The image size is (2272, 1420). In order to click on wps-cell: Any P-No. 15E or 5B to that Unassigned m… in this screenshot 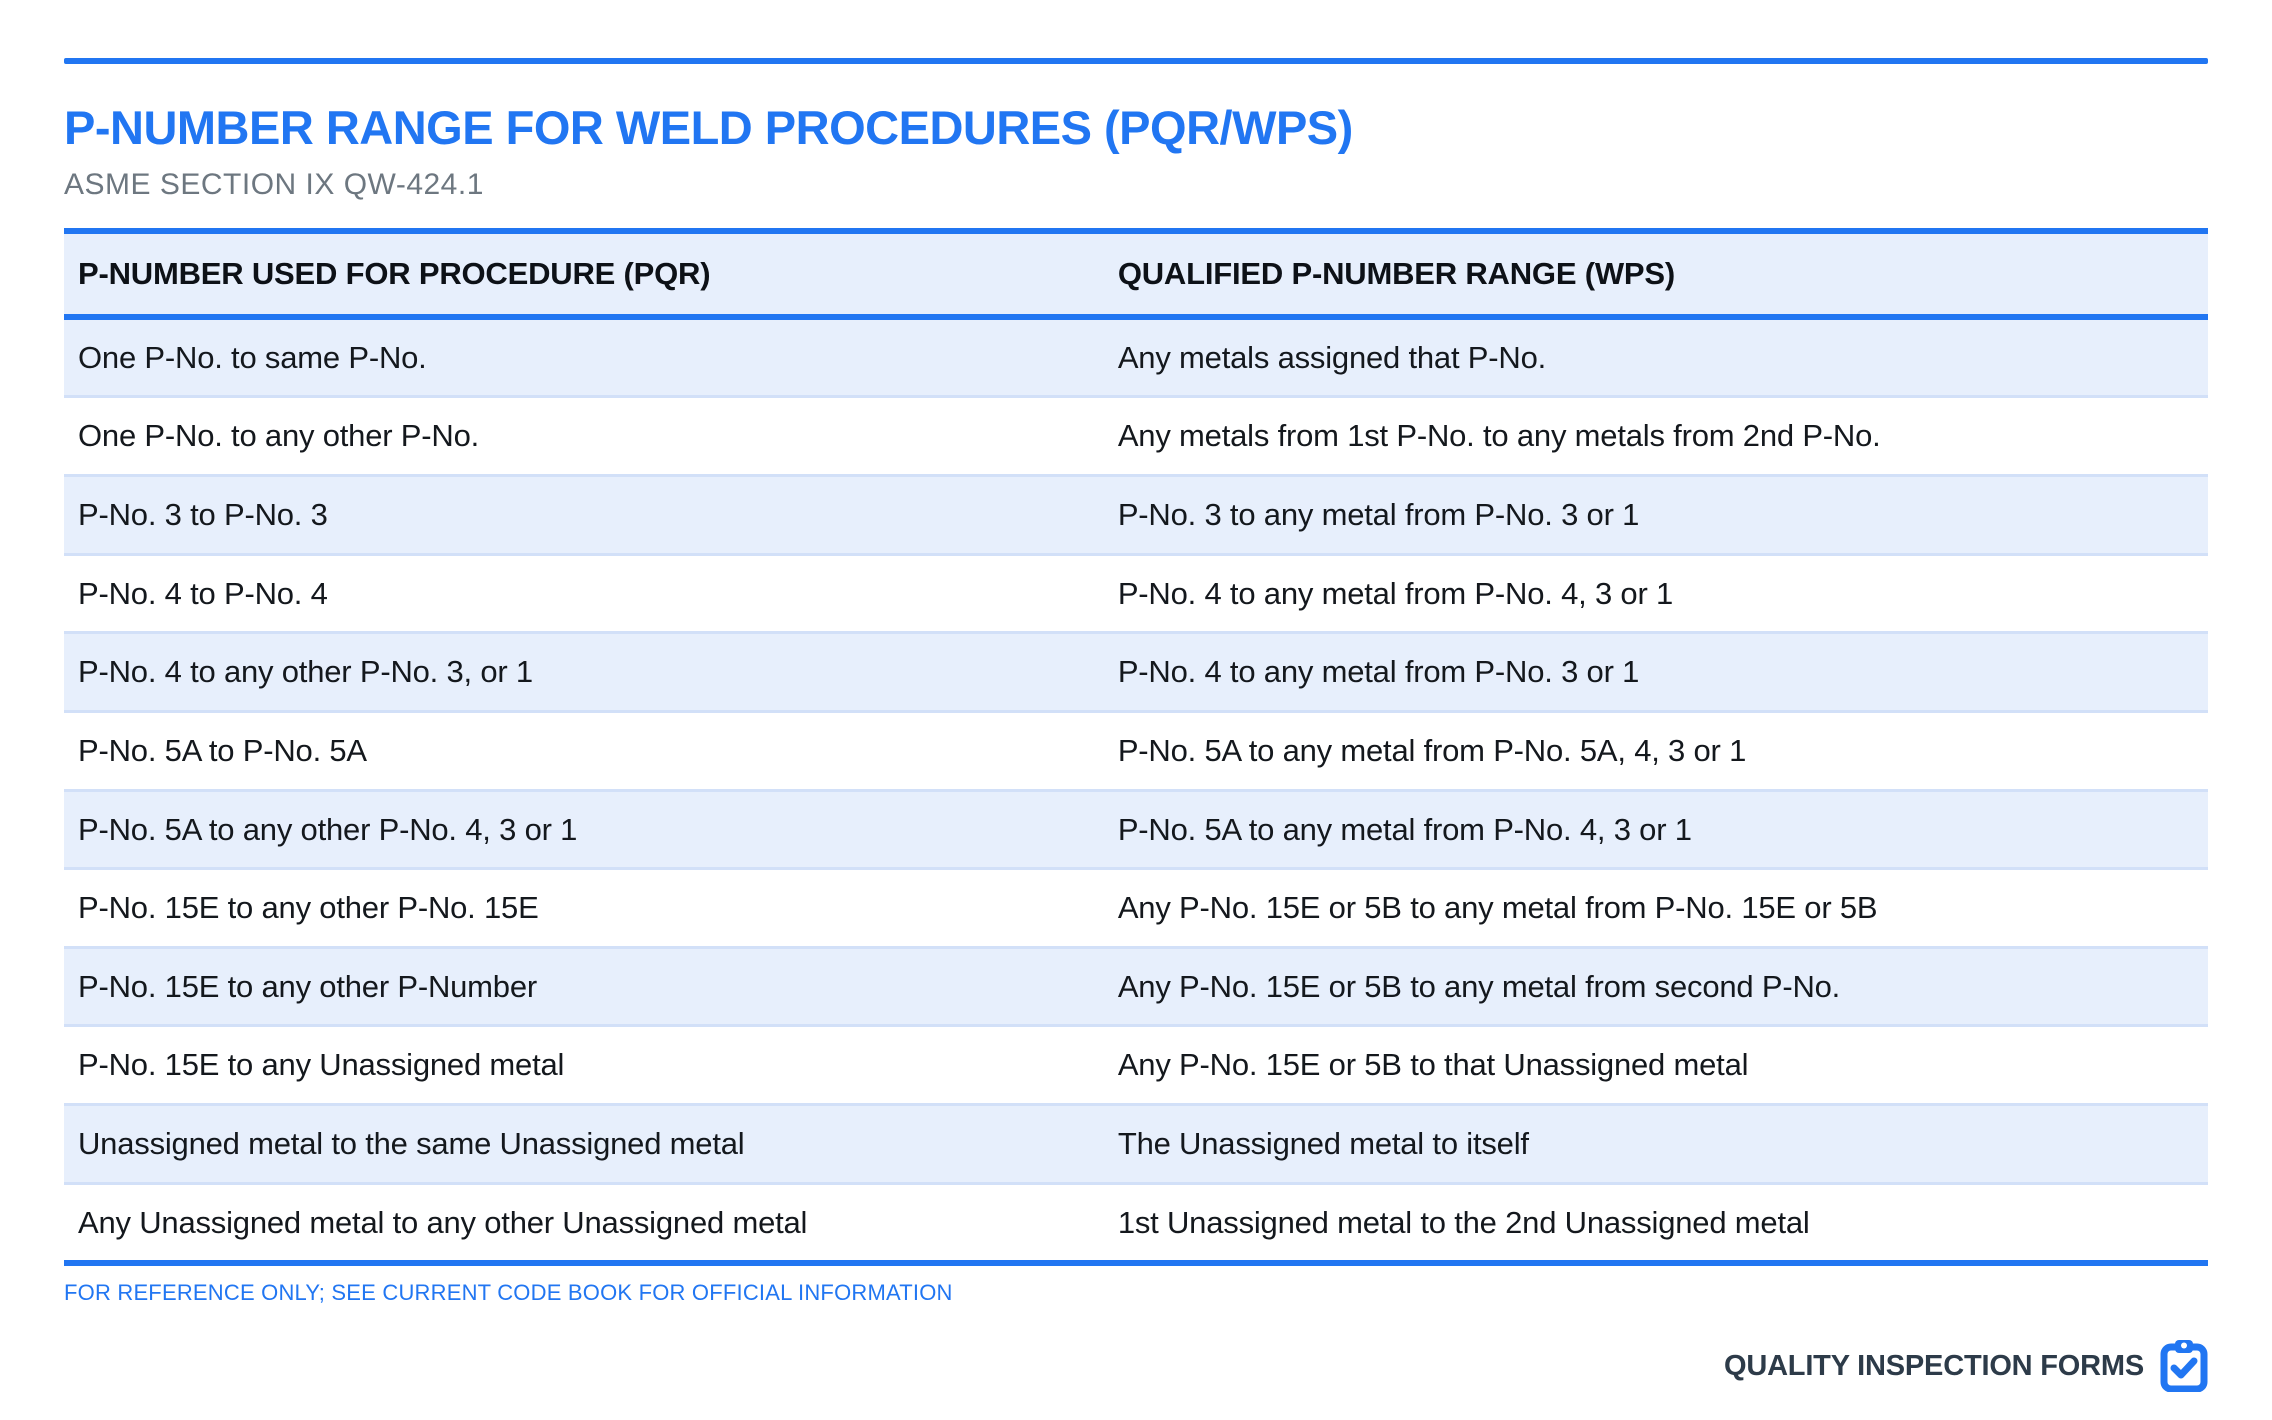, I will do `click(1655, 1066)`.